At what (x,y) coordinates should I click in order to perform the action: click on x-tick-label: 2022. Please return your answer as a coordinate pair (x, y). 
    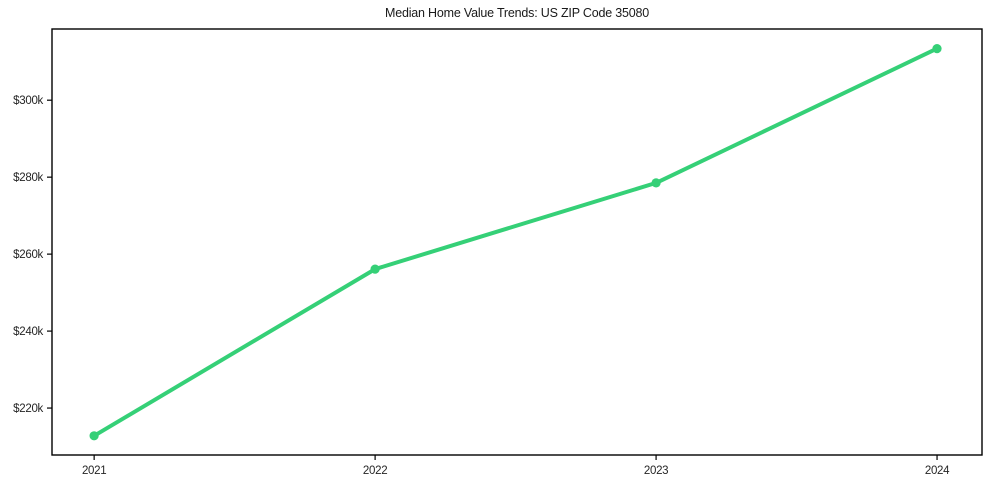
    Looking at the image, I should click on (375, 471).